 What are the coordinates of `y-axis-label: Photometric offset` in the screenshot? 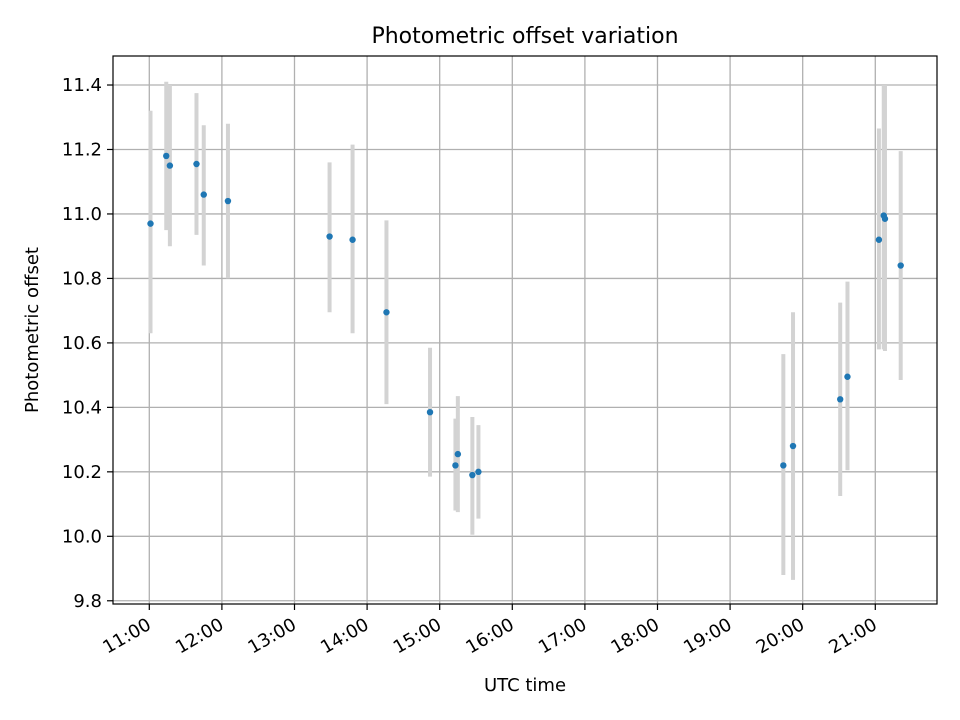 It's located at (32, 330).